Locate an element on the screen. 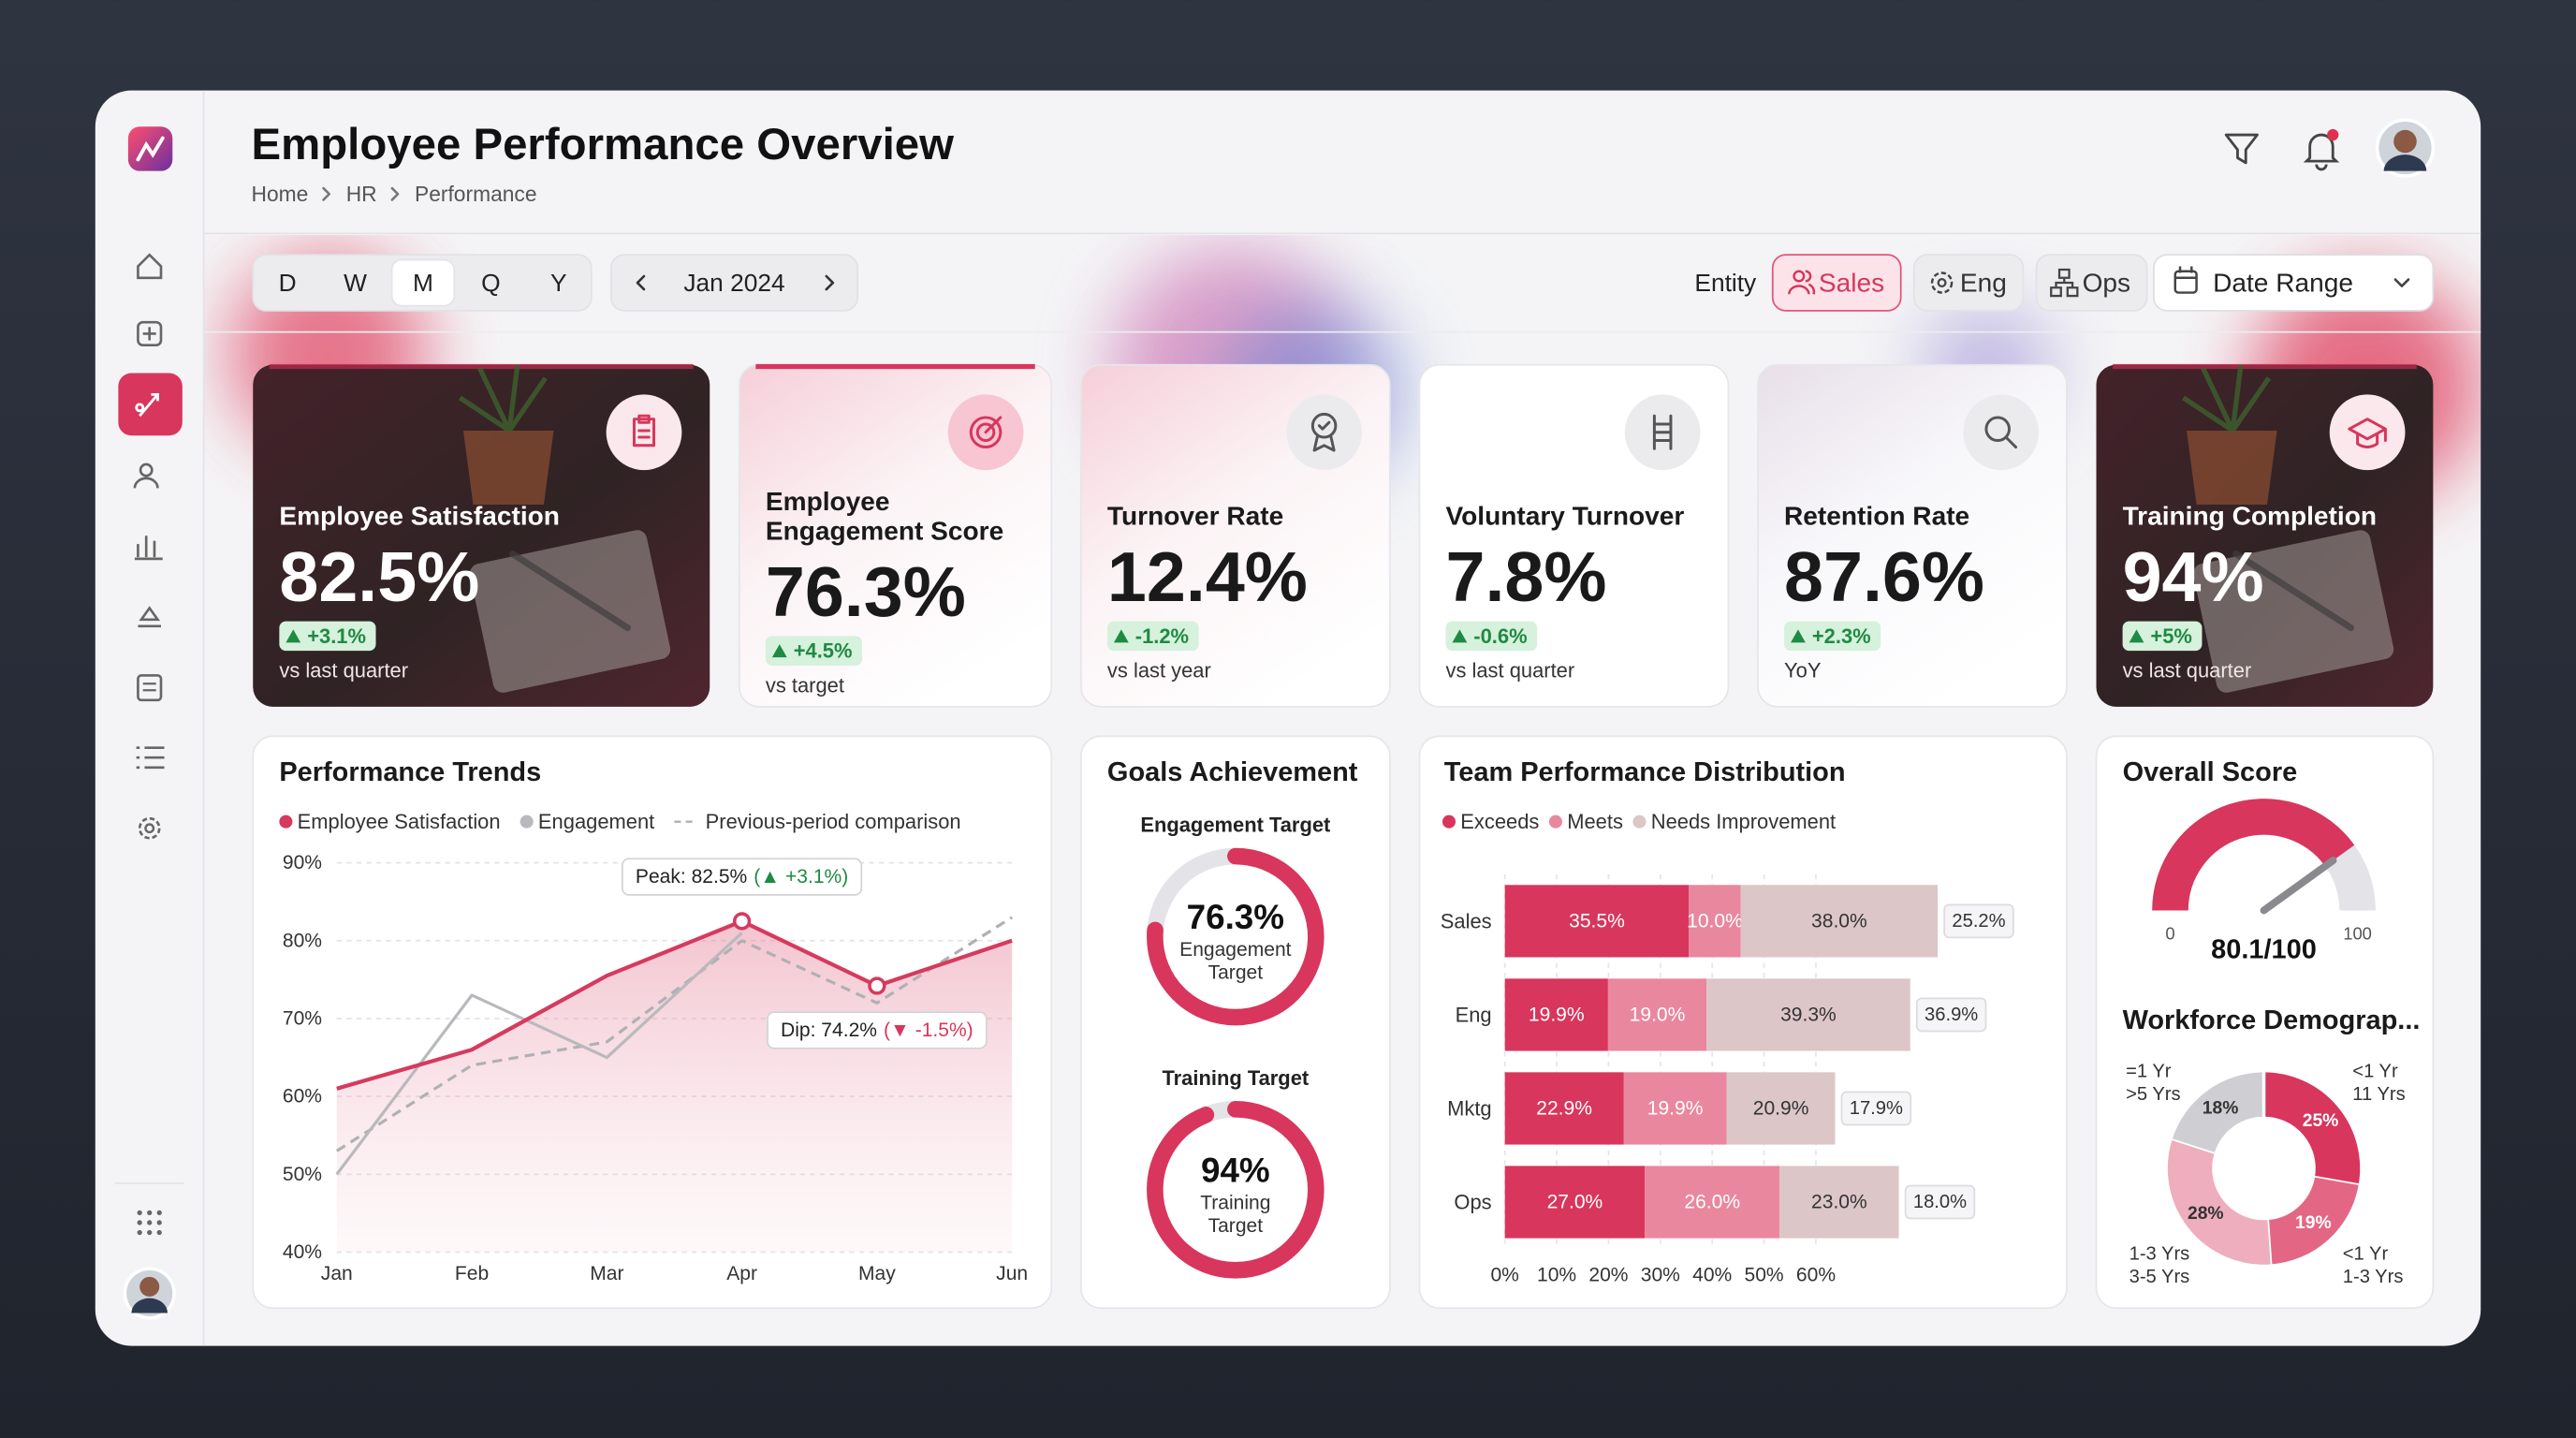 The height and width of the screenshot is (1438, 2576). segment-label: 26.0% is located at coordinates (1712, 1201).